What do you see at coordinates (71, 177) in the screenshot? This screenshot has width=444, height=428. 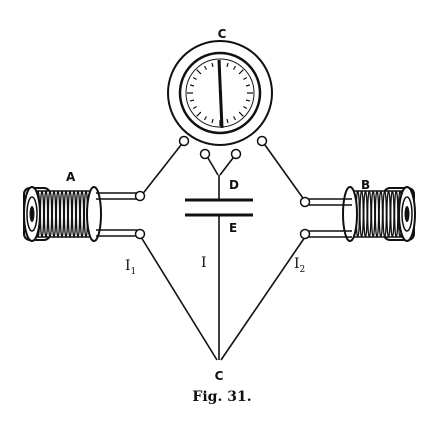 I see `coil-a-label: A` at bounding box center [71, 177].